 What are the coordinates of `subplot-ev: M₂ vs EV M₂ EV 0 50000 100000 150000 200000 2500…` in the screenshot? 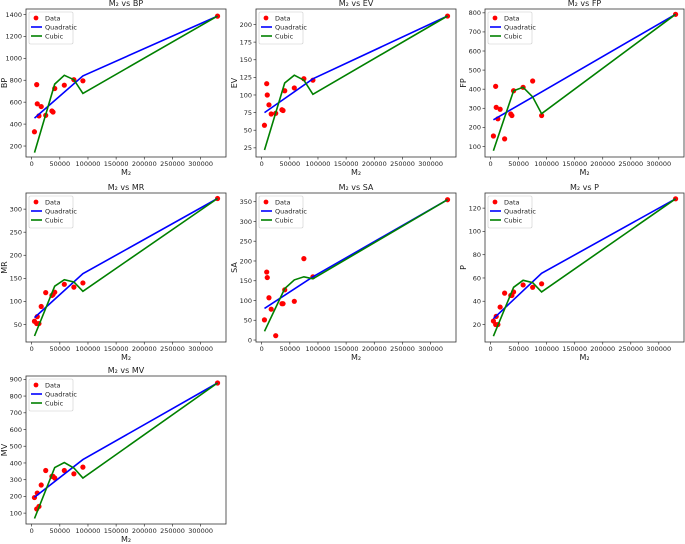 It's located at (343, 88).